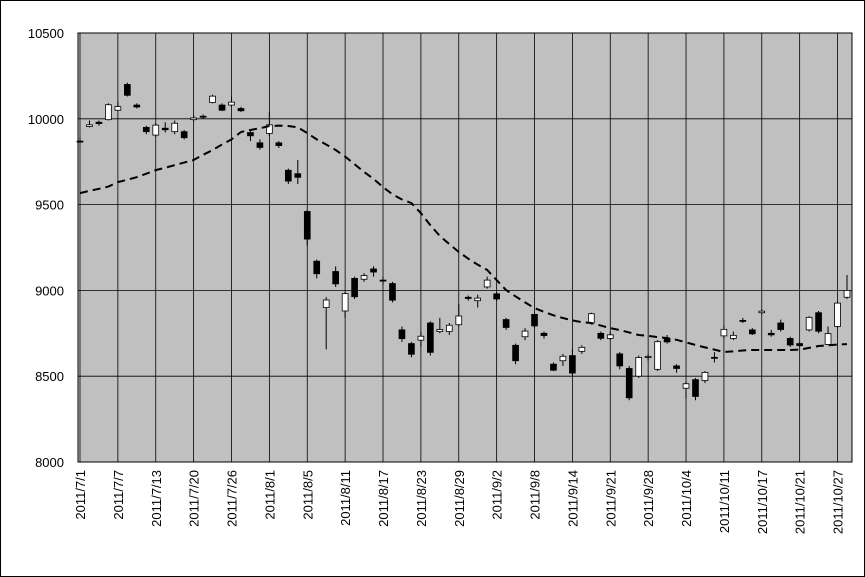 This screenshot has width=865, height=577. Describe the element at coordinates (572, 498) in the screenshot. I see `x-tick-label: 2011/9/14` at that location.